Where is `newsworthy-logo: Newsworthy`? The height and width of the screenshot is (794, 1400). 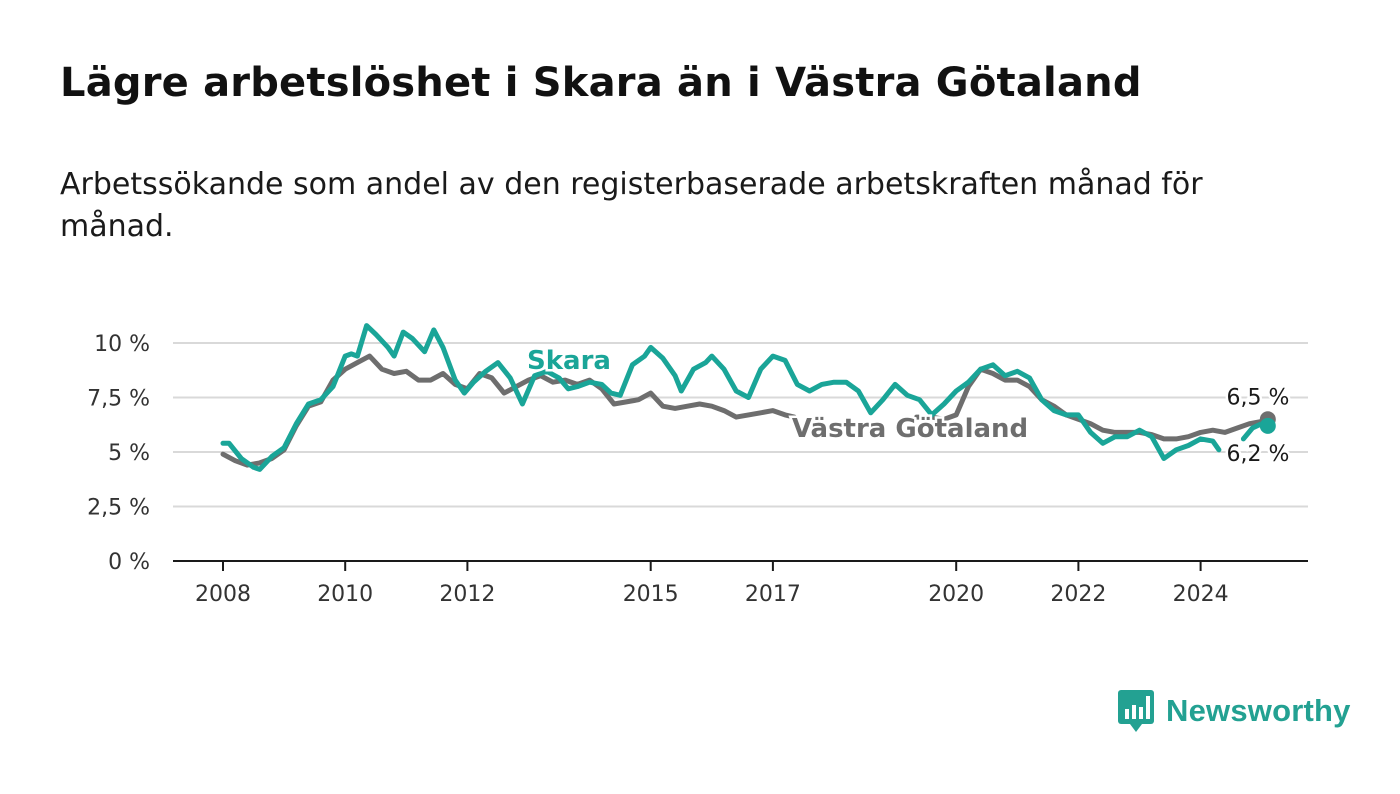 newsworthy-logo: Newsworthy is located at coordinates (1234, 711).